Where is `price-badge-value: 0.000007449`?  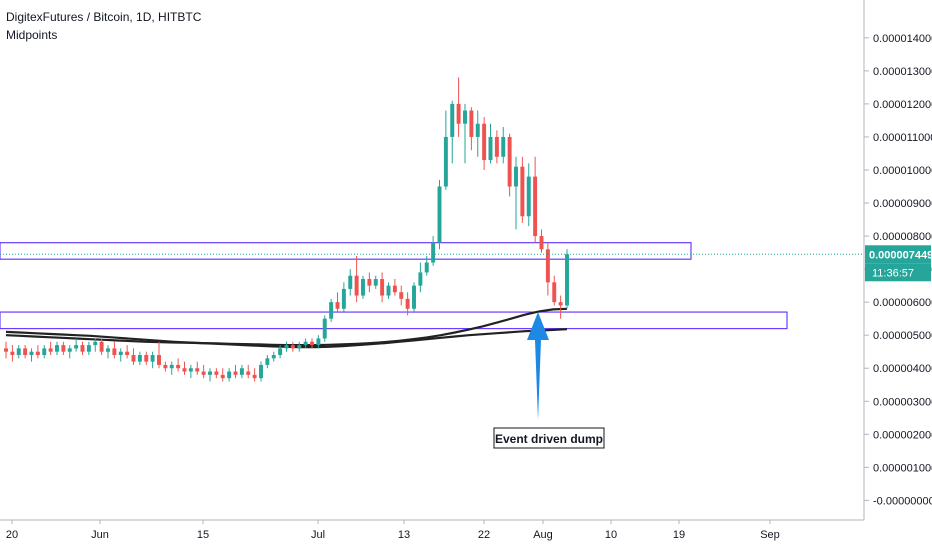 price-badge-value: 0.000007449 is located at coordinates (900, 255).